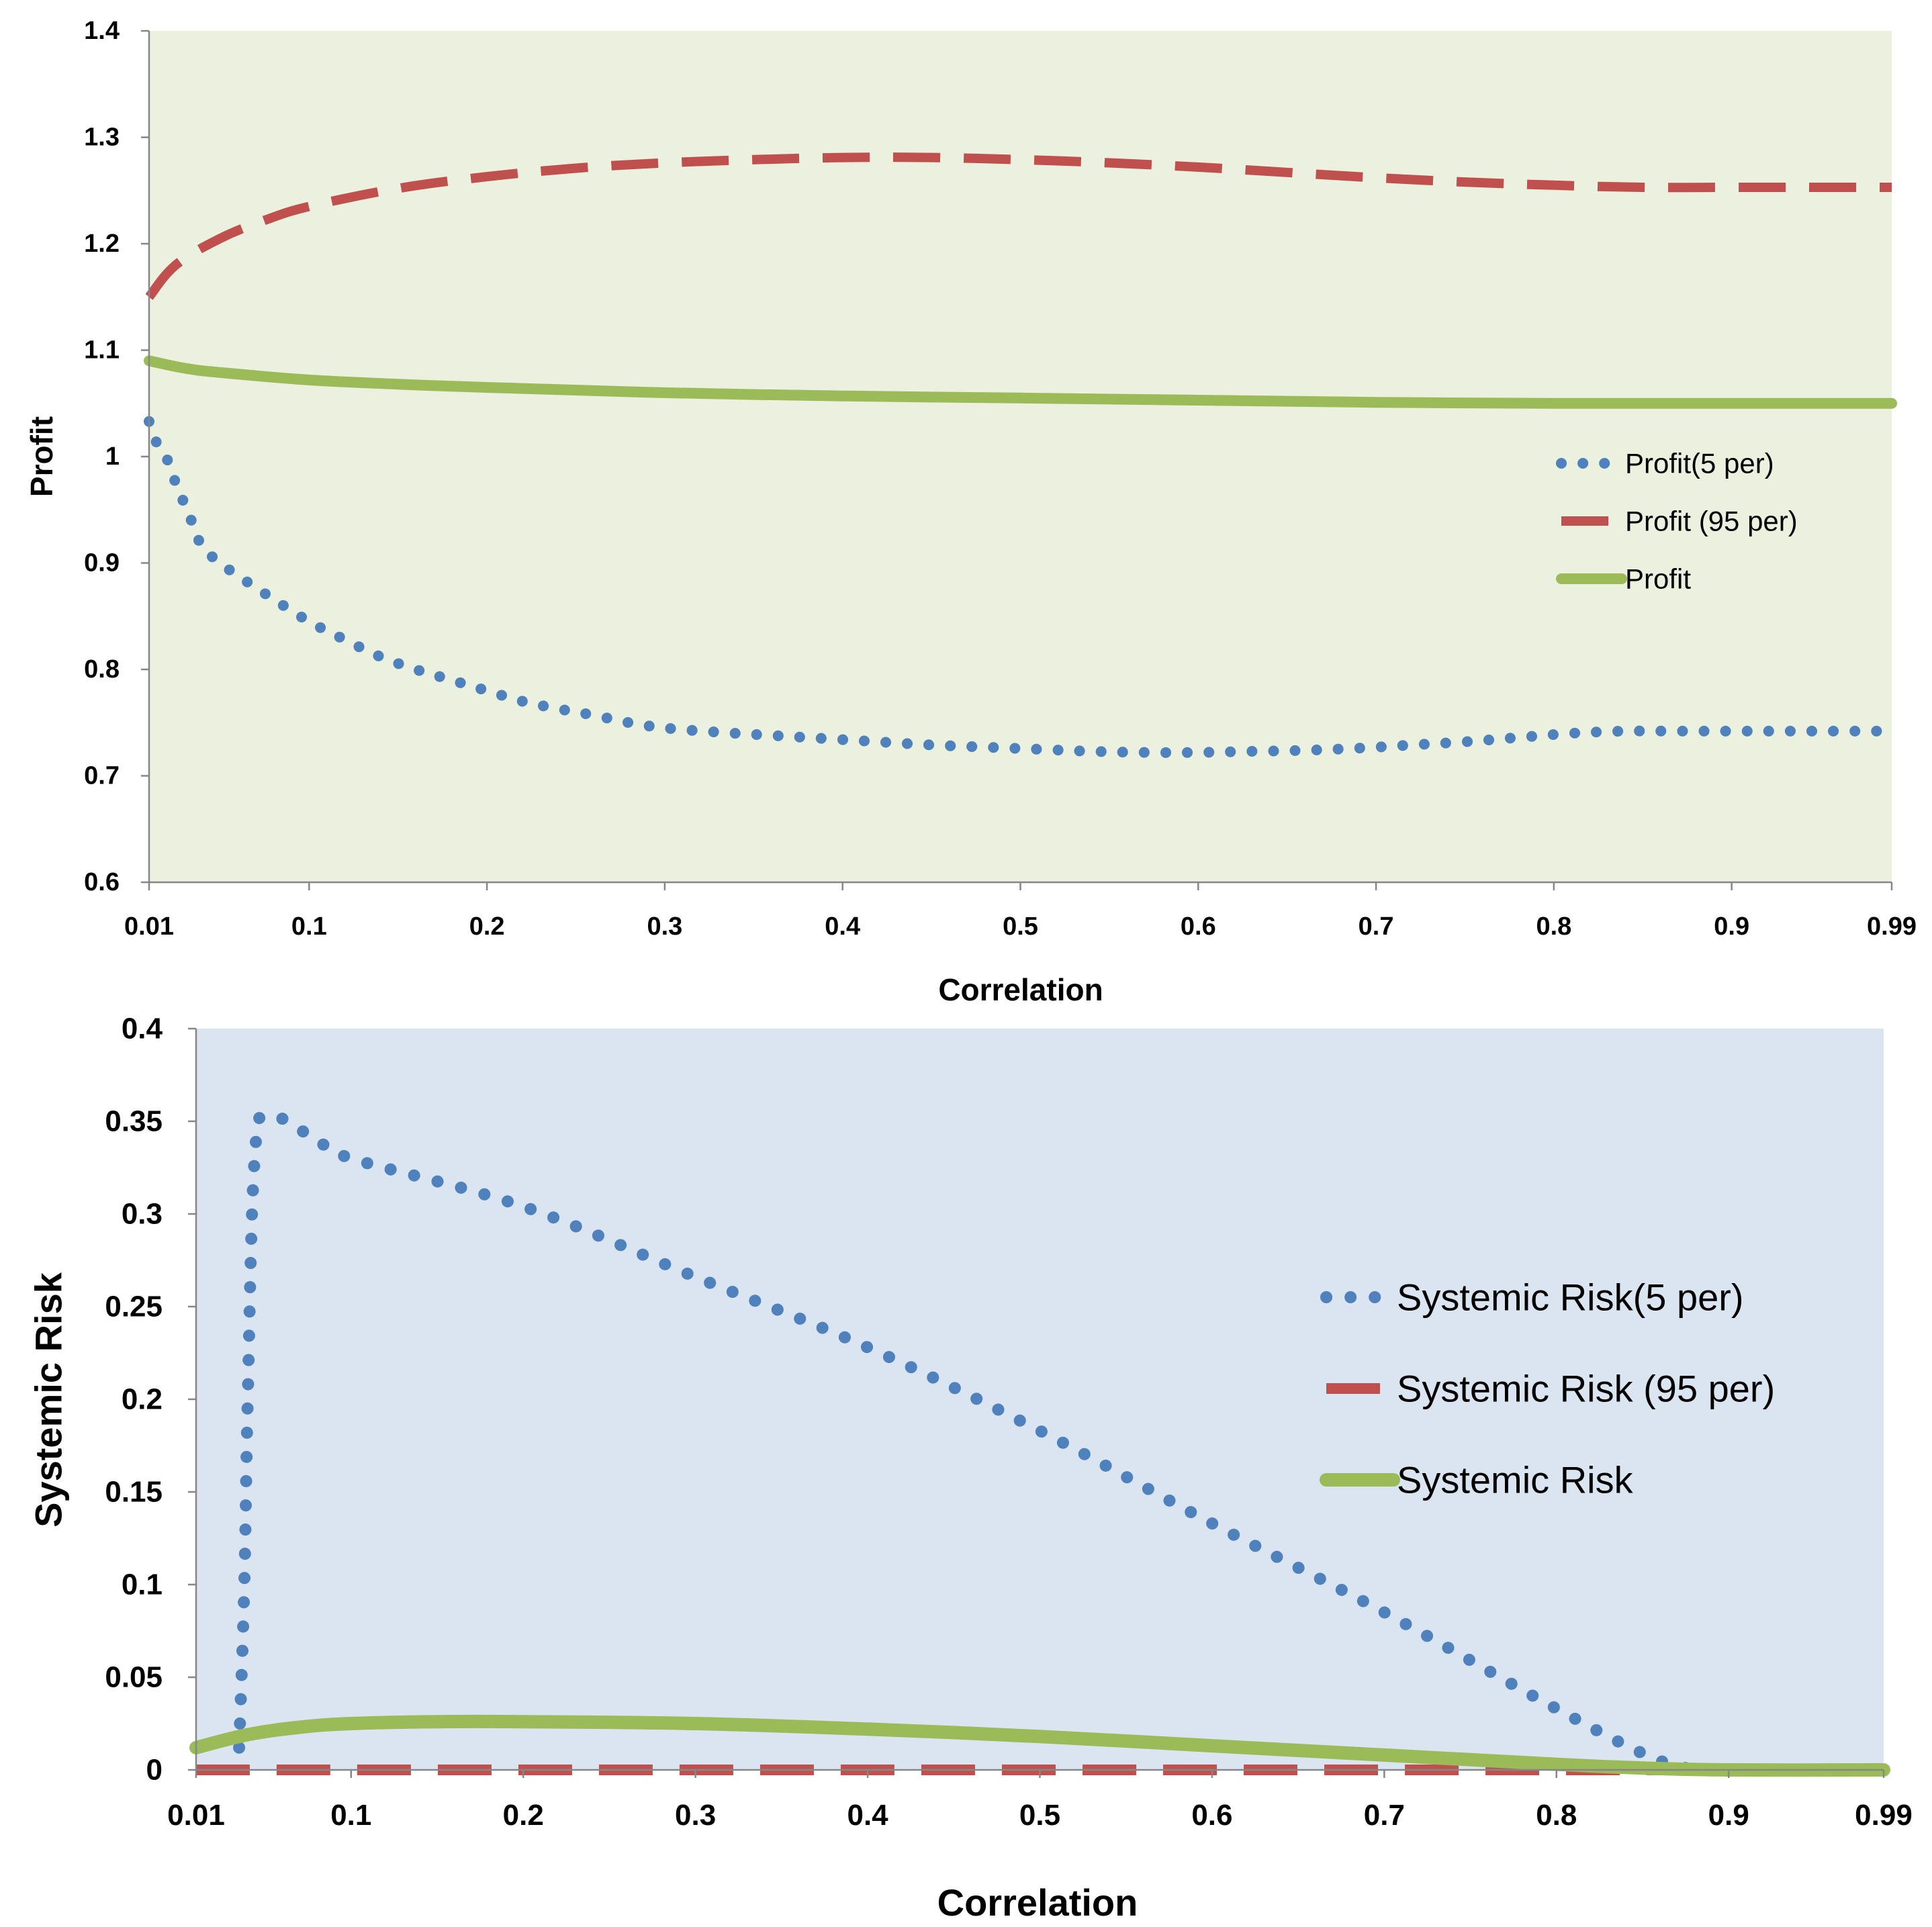 This screenshot has height=1927, width=1932. I want to click on profit-y-tick-label: 0.9, so click(102, 563).